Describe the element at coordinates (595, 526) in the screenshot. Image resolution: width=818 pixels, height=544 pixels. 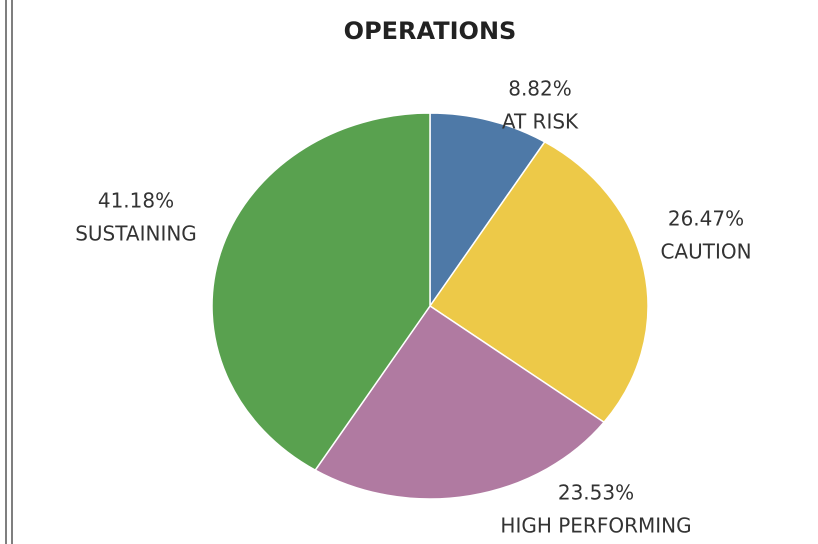
I see `slice-category-label: HIGH PERFORMING` at that location.